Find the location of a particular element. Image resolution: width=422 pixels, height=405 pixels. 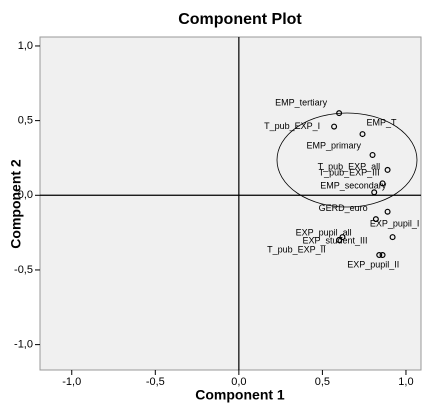

y-tick-label: -0,5 is located at coordinates (23, 270).